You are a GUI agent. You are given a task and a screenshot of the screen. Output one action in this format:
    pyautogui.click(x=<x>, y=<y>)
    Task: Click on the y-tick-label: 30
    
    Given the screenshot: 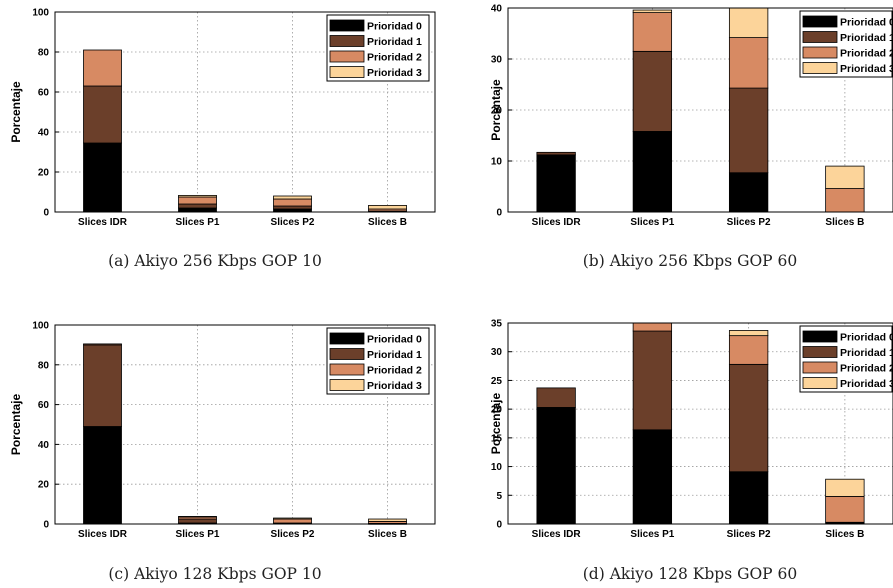 What is the action you would take?
    pyautogui.click(x=497, y=60)
    